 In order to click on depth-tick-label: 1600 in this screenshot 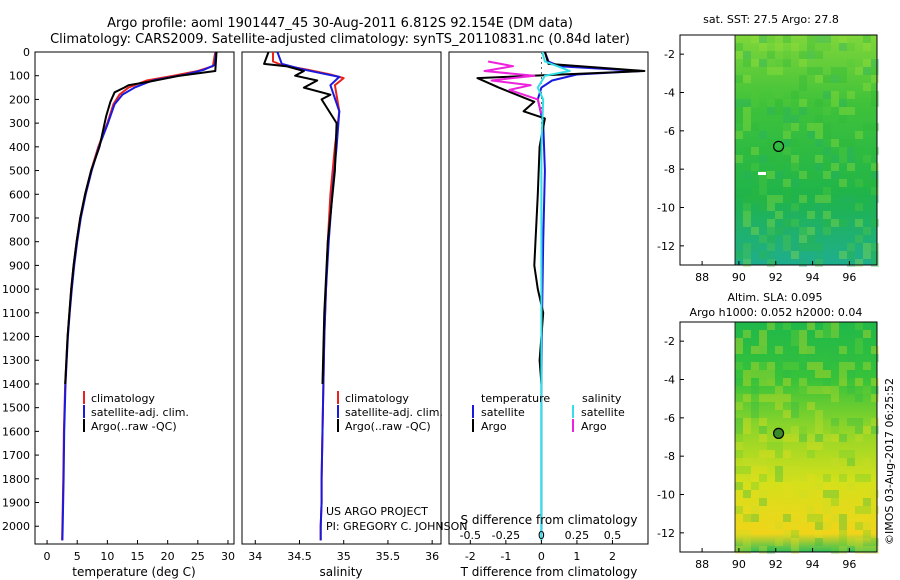, I will do `click(16, 431)`.